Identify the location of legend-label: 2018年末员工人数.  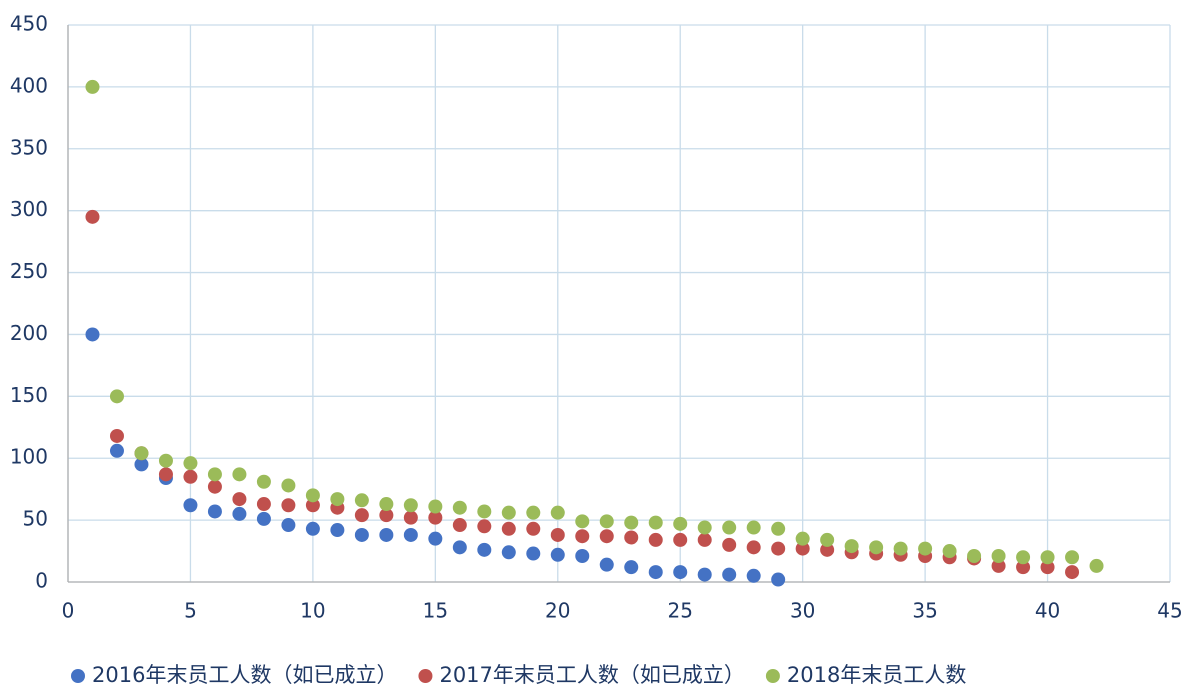
(876, 675).